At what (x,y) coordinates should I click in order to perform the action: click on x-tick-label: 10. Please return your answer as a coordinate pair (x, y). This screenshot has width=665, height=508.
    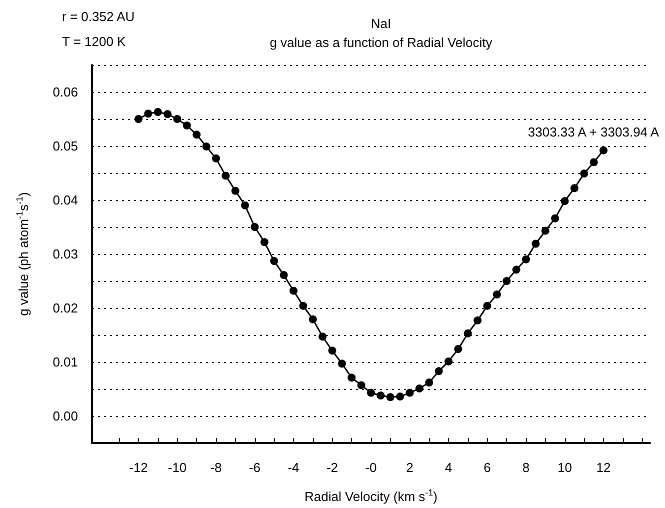
    Looking at the image, I should click on (565, 467).